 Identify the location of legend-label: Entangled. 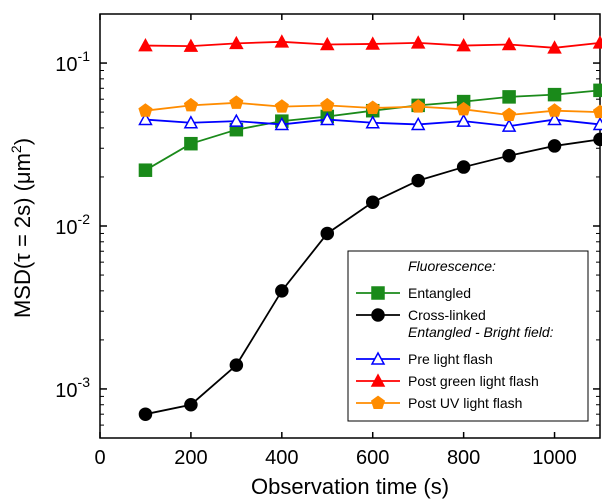
(439, 293).